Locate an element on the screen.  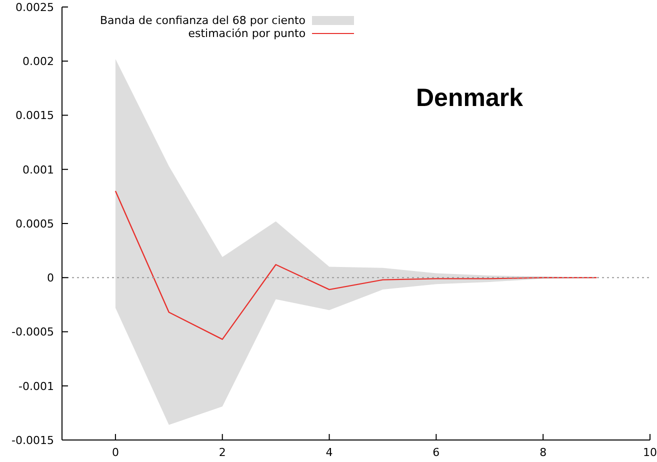
y-tick-label: 0.0025 is located at coordinates (35, 7).